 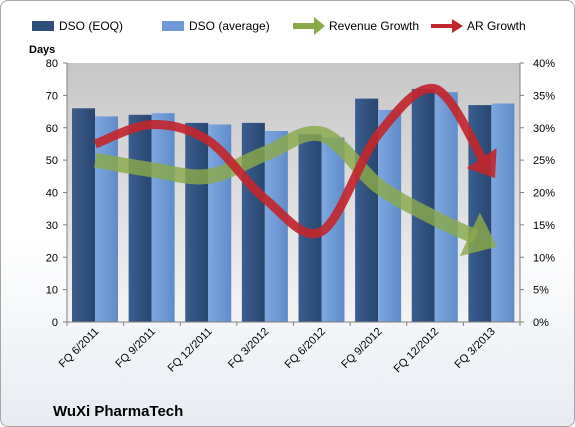 I want to click on y2-tick-label: 20%, so click(x=544, y=194).